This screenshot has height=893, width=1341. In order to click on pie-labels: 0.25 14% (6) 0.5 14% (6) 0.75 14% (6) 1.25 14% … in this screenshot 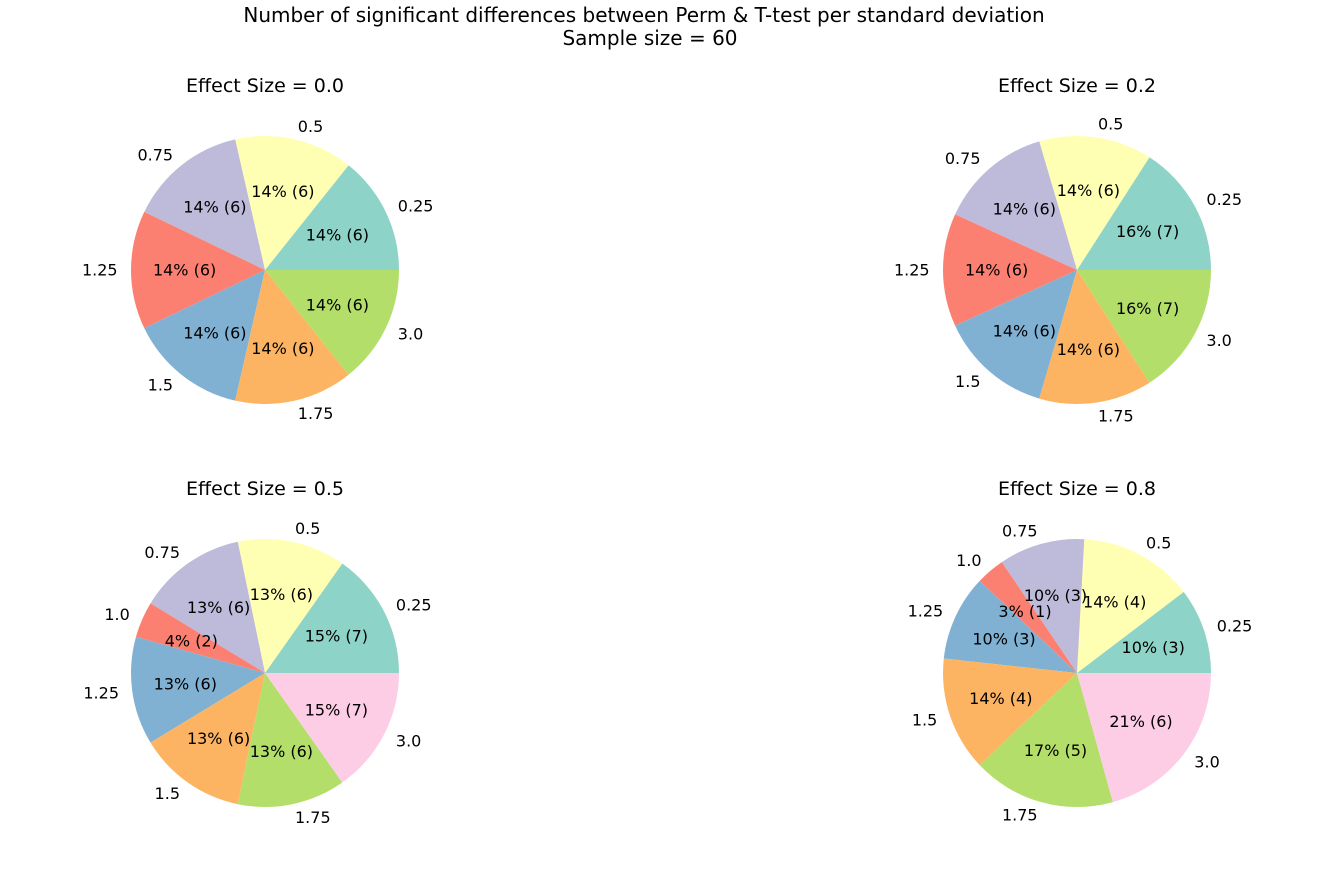, I will do `click(257, 270)`.